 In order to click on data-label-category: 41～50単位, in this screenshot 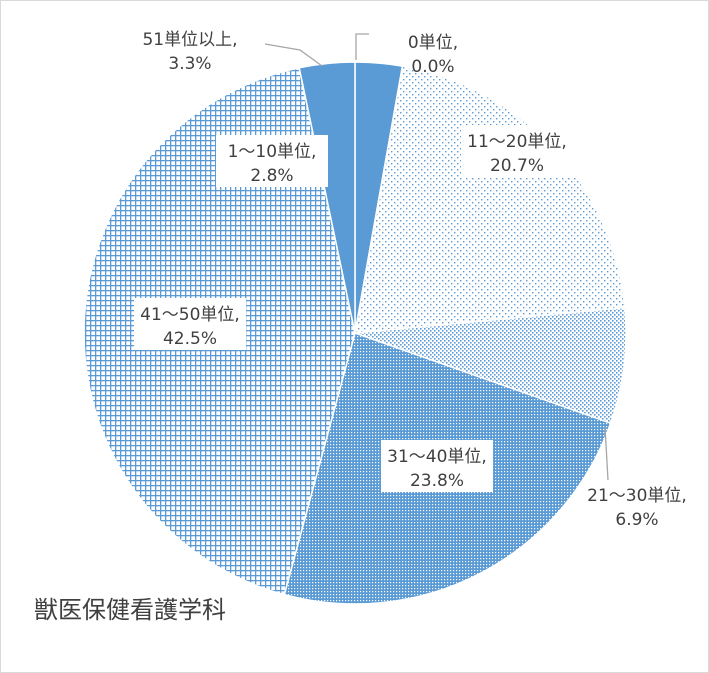, I will do `click(190, 315)`.